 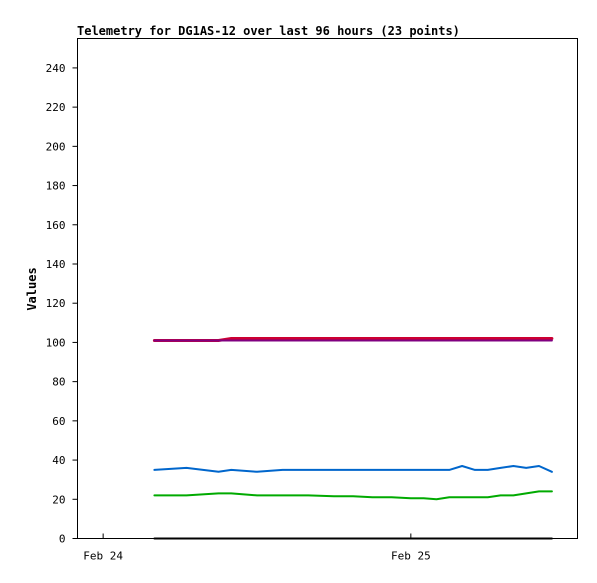 I want to click on y-axis-ticks: 0 20 40 60 80 100 120 140 160 180 200 220 240, so click(x=62, y=304).